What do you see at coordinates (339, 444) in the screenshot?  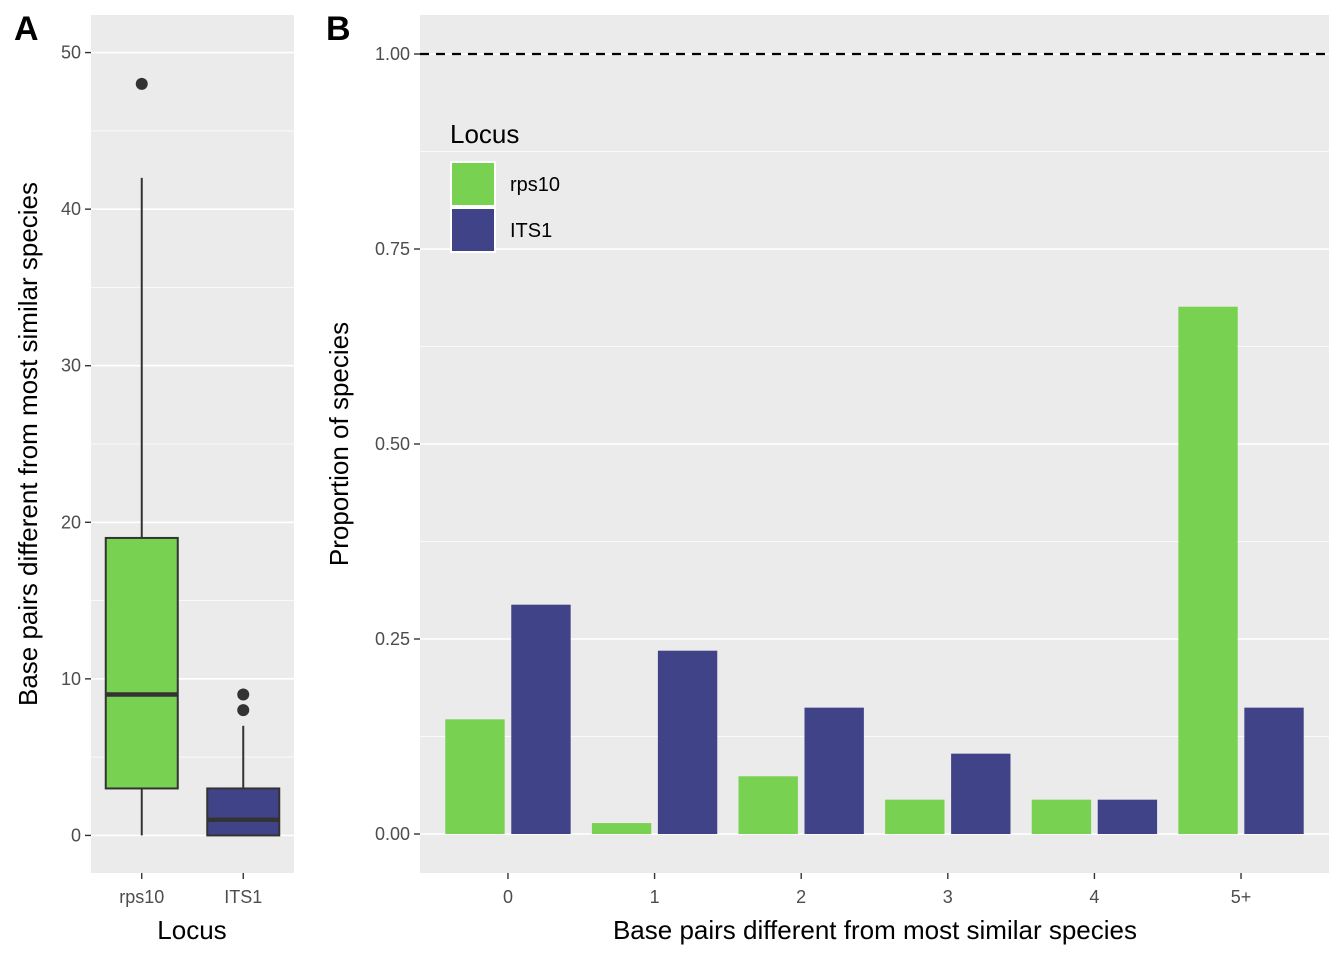 I see `panel-b-y-axis-title: Proportion of species` at bounding box center [339, 444].